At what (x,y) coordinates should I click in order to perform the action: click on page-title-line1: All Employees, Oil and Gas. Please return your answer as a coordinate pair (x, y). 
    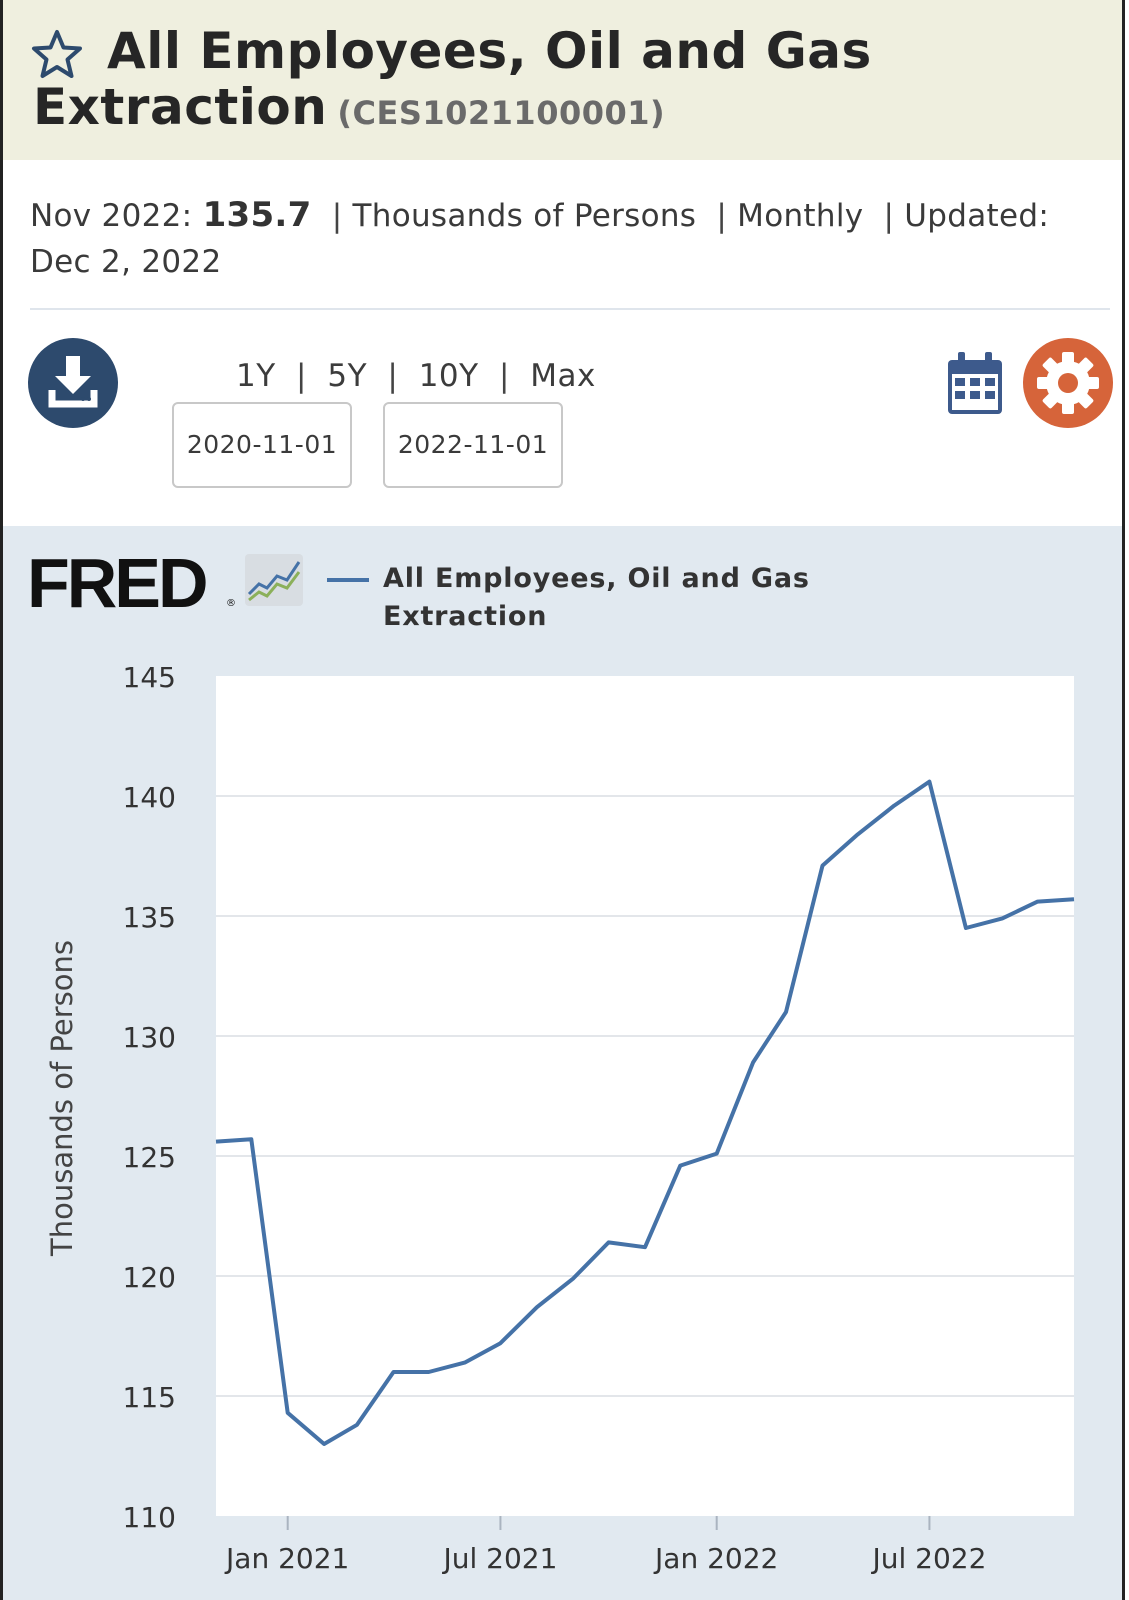
    Looking at the image, I should click on (489, 51).